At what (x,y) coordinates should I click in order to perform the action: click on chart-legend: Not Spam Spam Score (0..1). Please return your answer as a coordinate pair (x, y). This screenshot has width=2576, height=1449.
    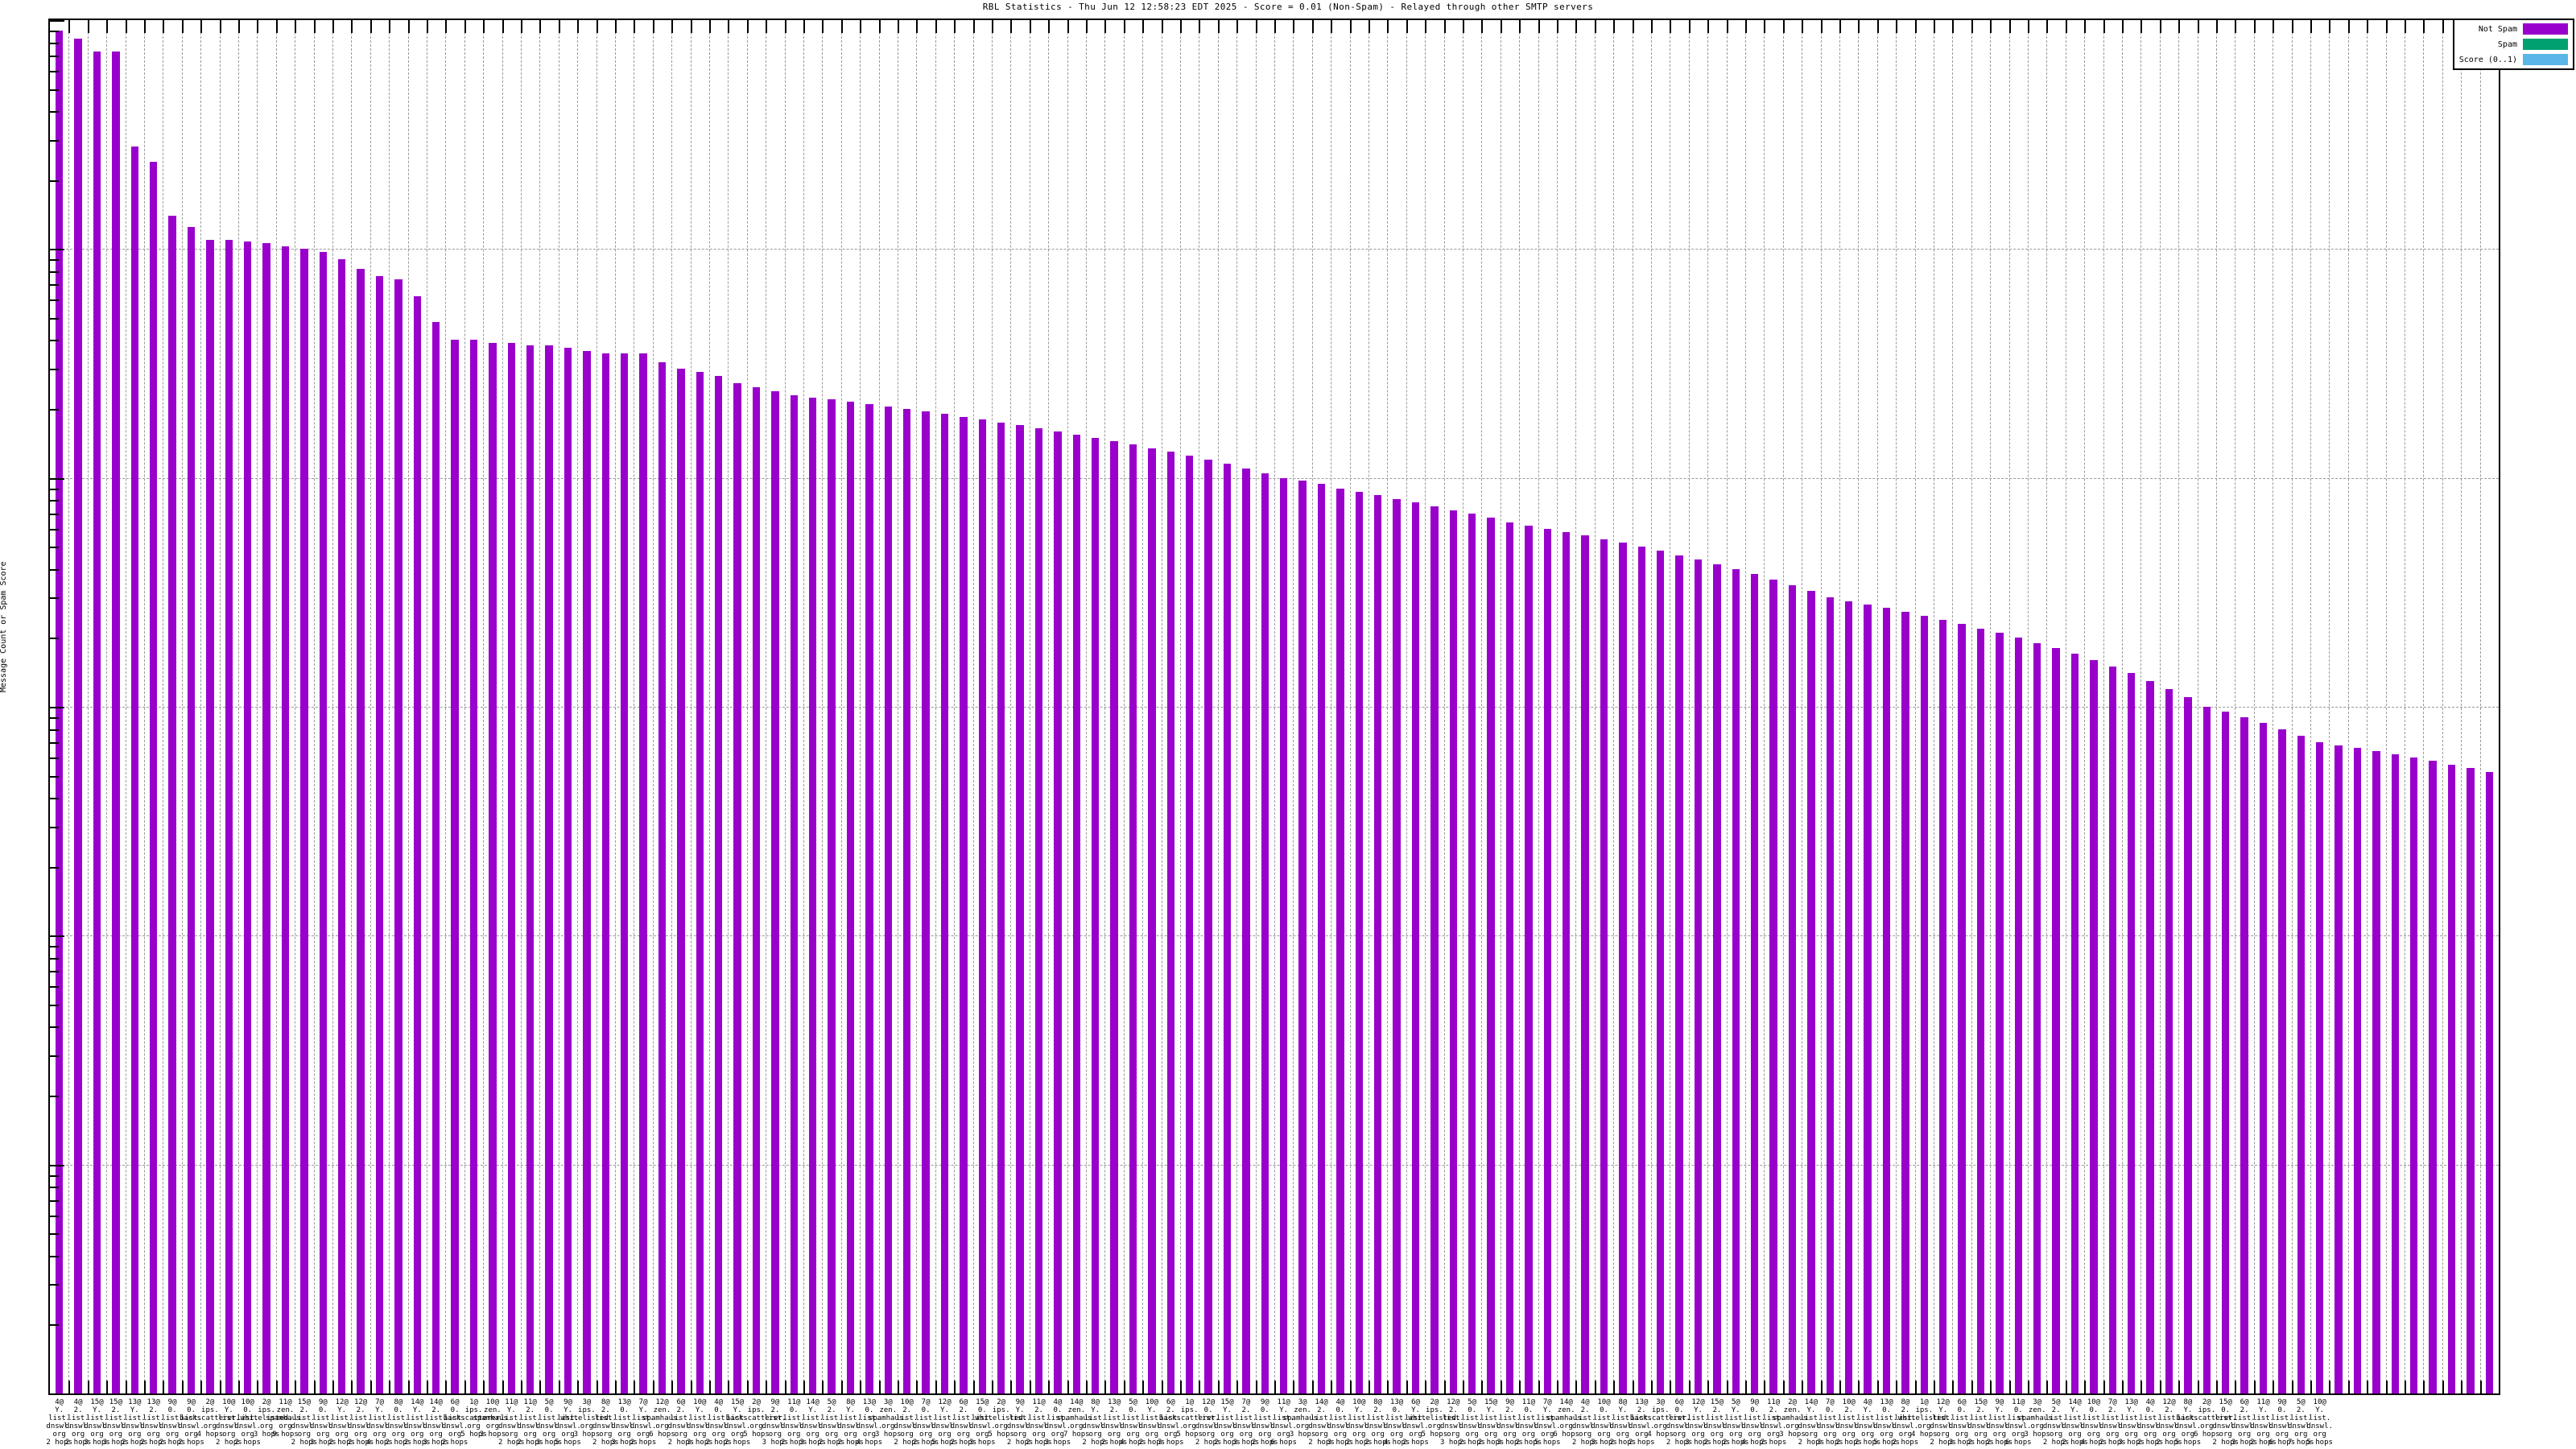
    Looking at the image, I should click on (2513, 44).